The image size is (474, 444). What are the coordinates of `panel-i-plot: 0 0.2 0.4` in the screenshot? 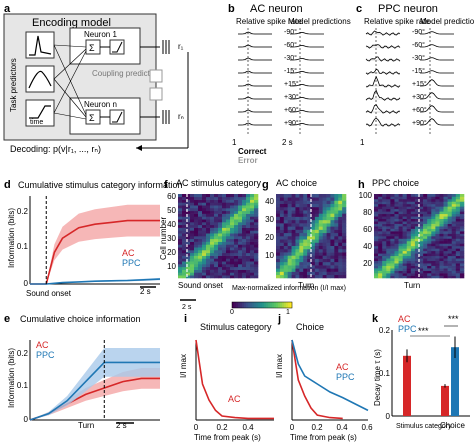 It's located at (234, 385).